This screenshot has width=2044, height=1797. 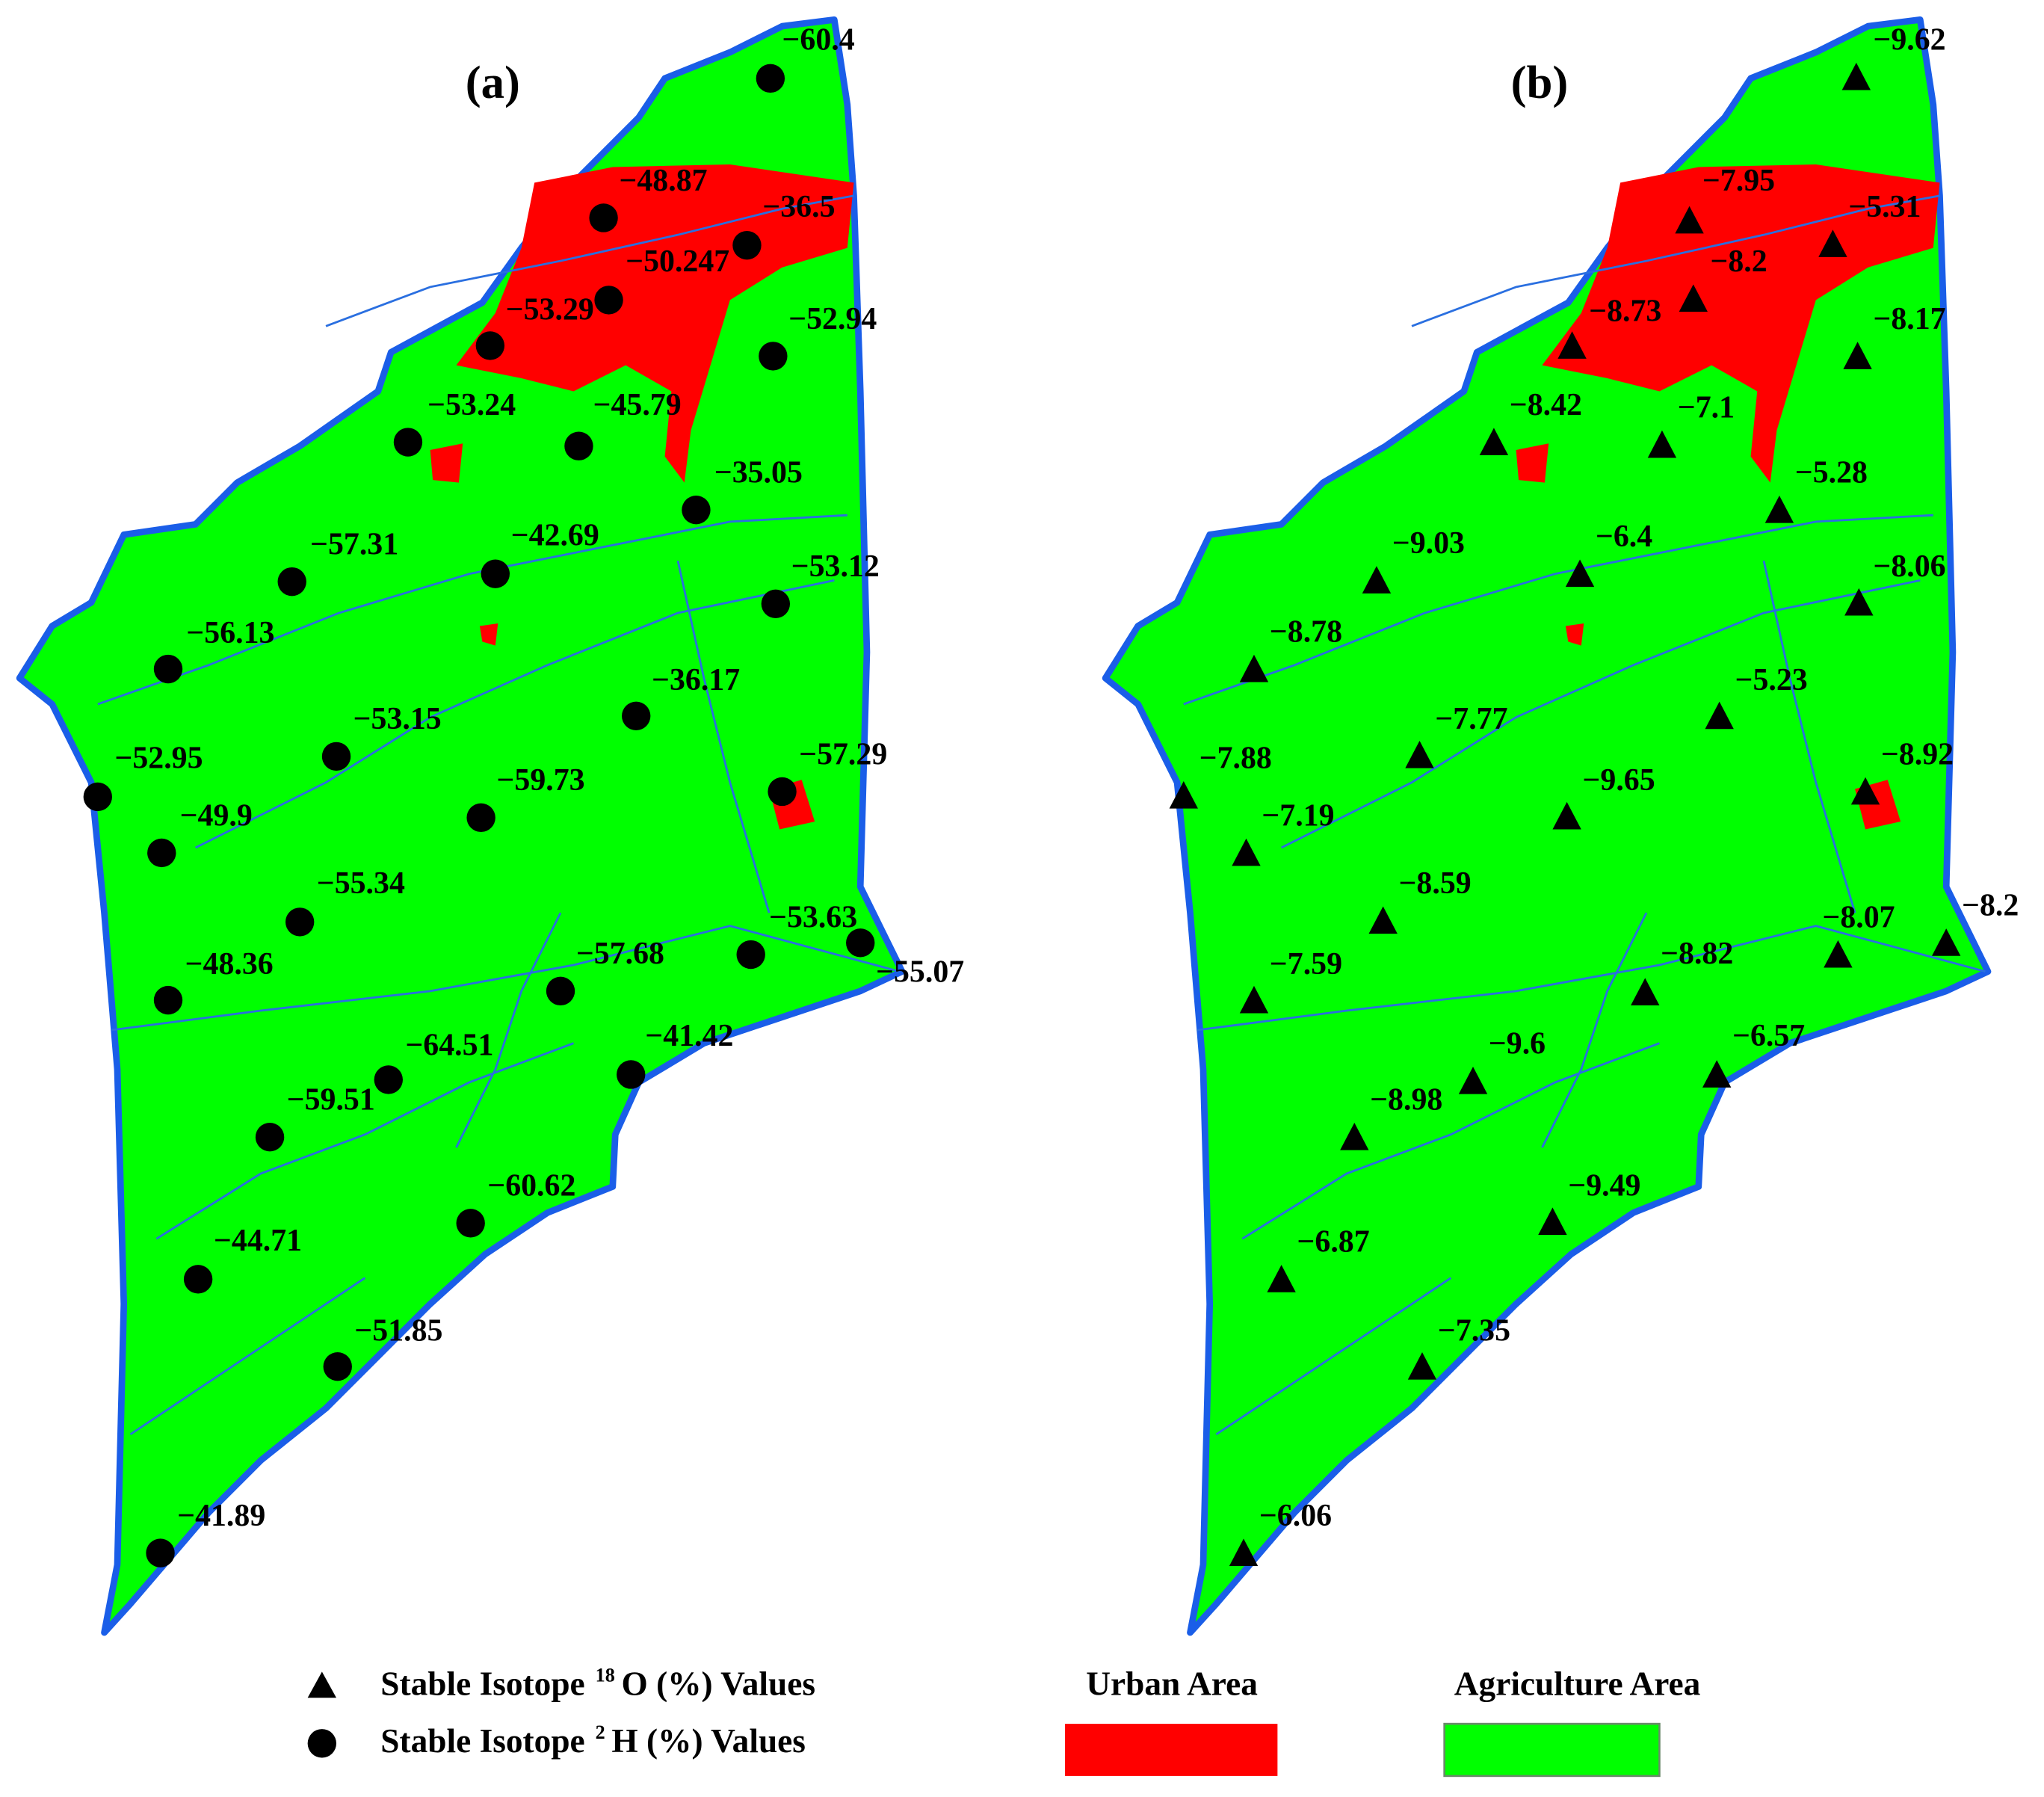 I want to click on sample-label: −57.31, so click(x=354, y=545).